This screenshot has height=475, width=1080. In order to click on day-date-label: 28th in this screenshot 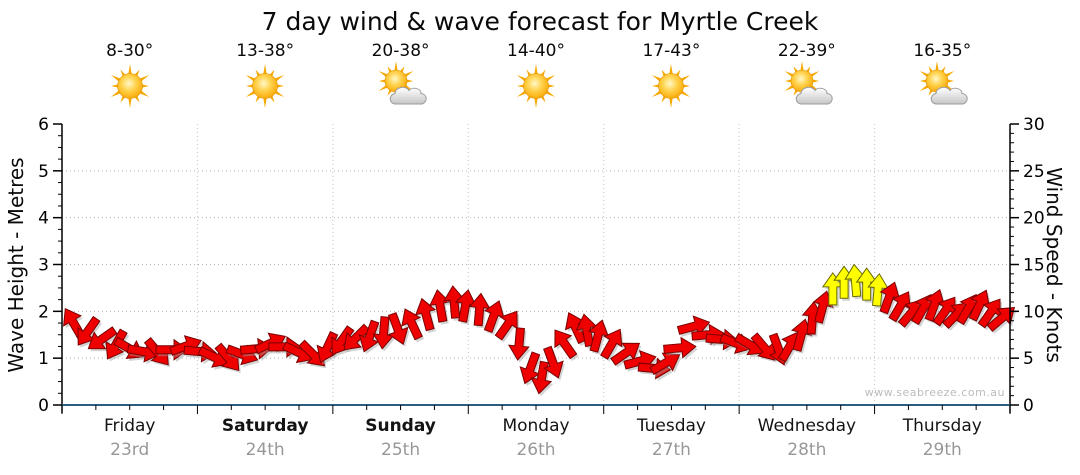, I will do `click(807, 450)`.